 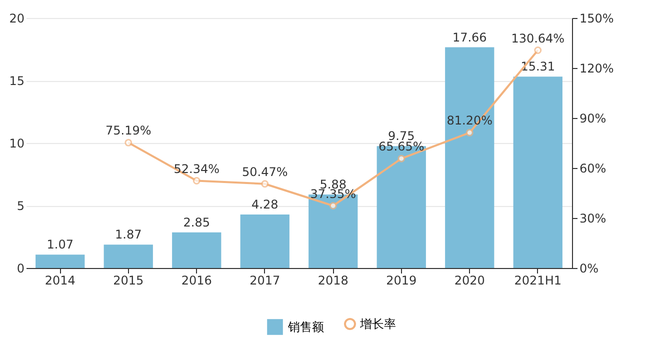 I want to click on x-tick-label: 2020, so click(x=469, y=281).